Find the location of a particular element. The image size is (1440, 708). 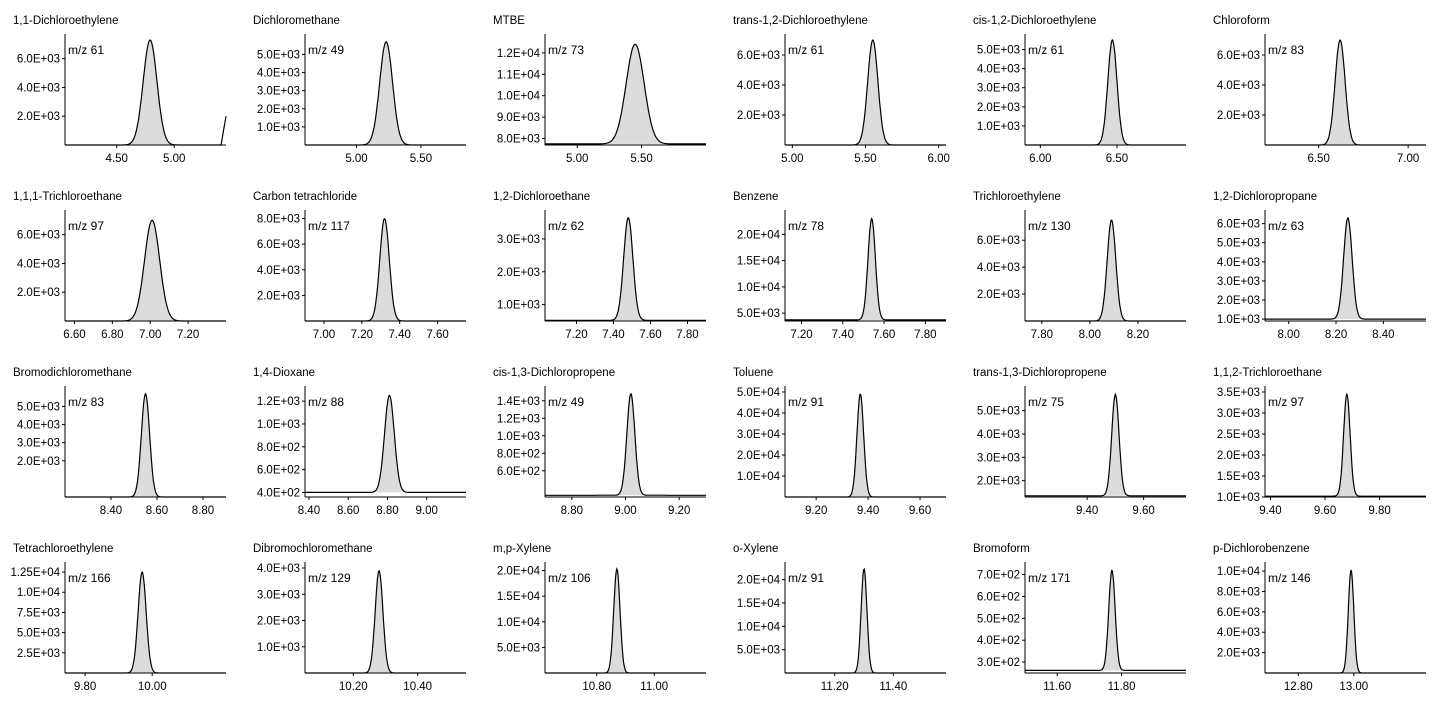

x-tick-label: 9.40 is located at coordinates (868, 511).